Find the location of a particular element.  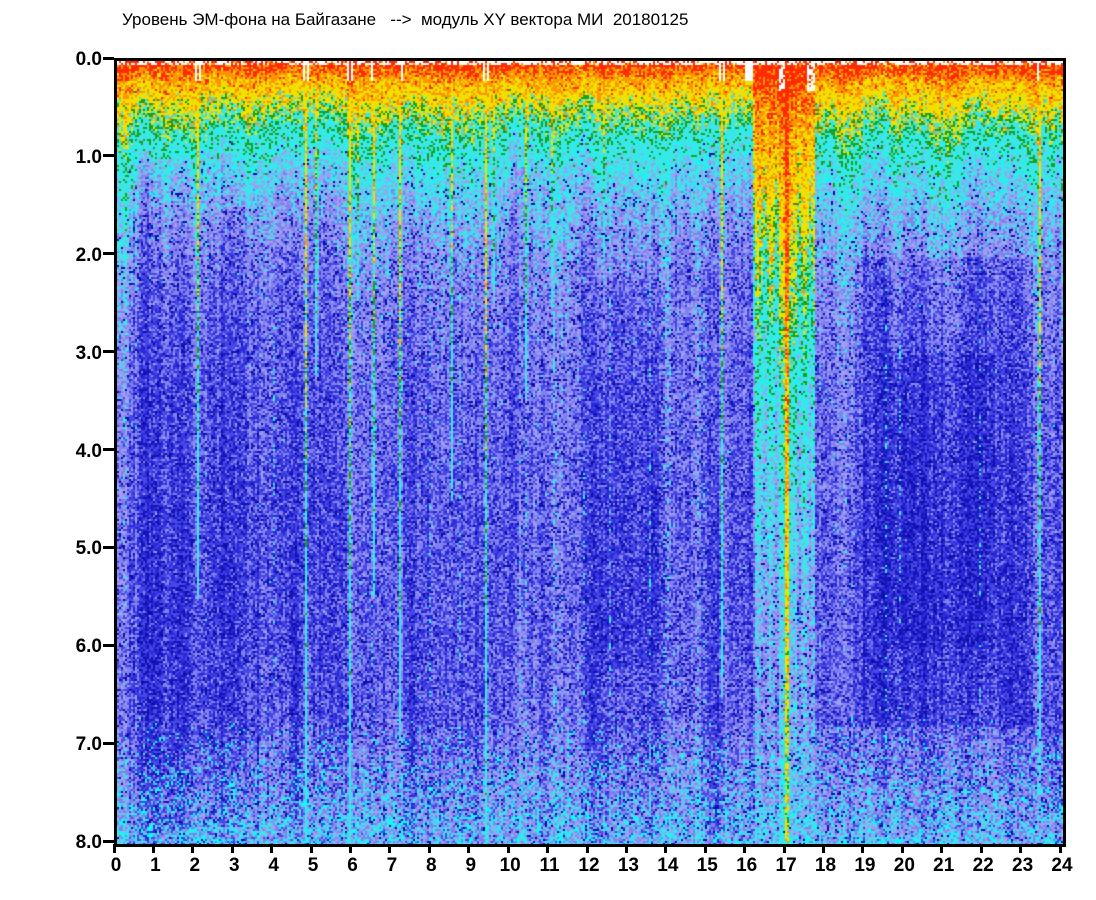

y-tick-label: 7.0 is located at coordinates (88, 745).